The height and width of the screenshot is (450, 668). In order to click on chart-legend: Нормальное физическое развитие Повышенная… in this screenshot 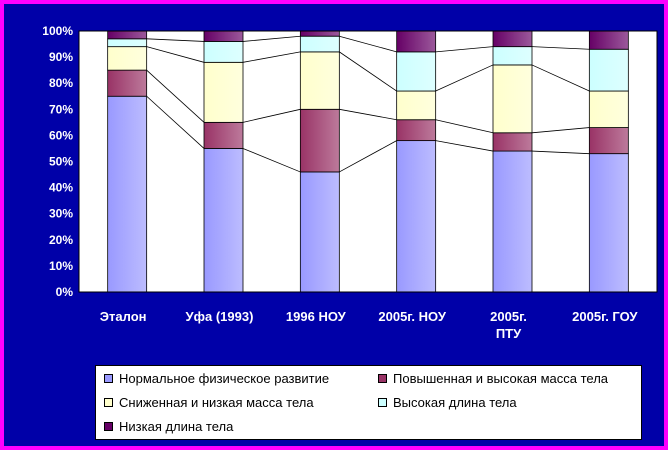, I will do `click(368, 402)`.